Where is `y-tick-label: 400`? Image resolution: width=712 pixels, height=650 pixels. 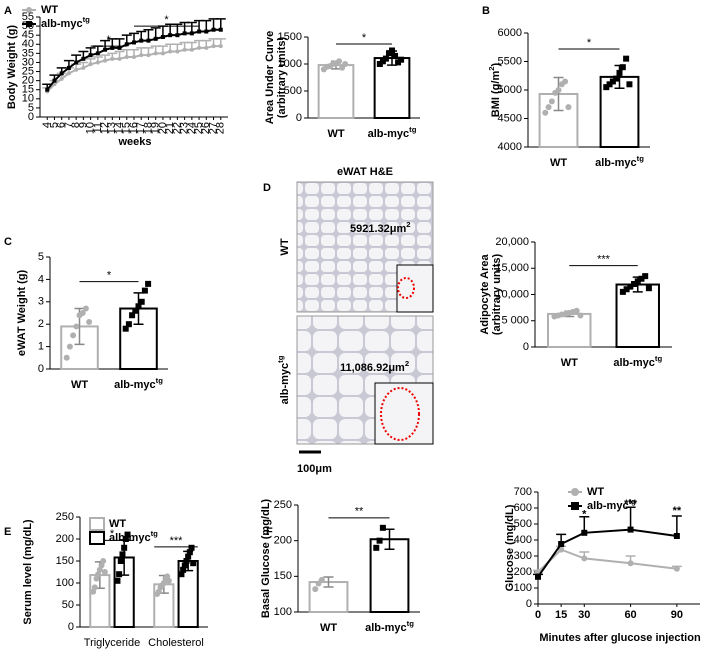
y-tick-label: 400 is located at coordinates (523, 540).